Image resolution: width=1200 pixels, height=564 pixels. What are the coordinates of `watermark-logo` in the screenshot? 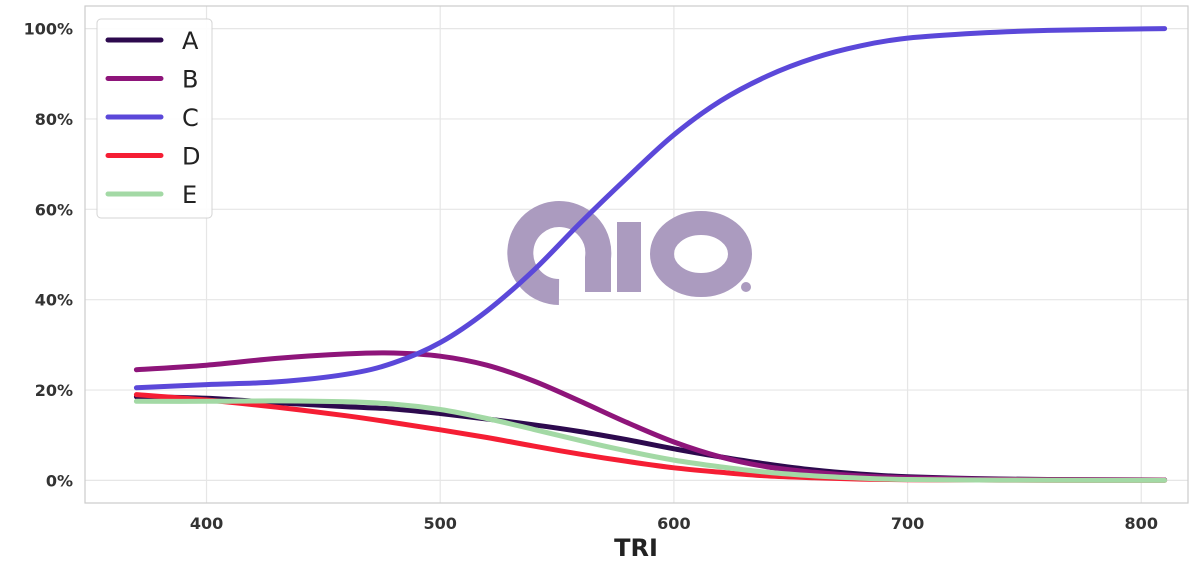 It's located at (629, 253).